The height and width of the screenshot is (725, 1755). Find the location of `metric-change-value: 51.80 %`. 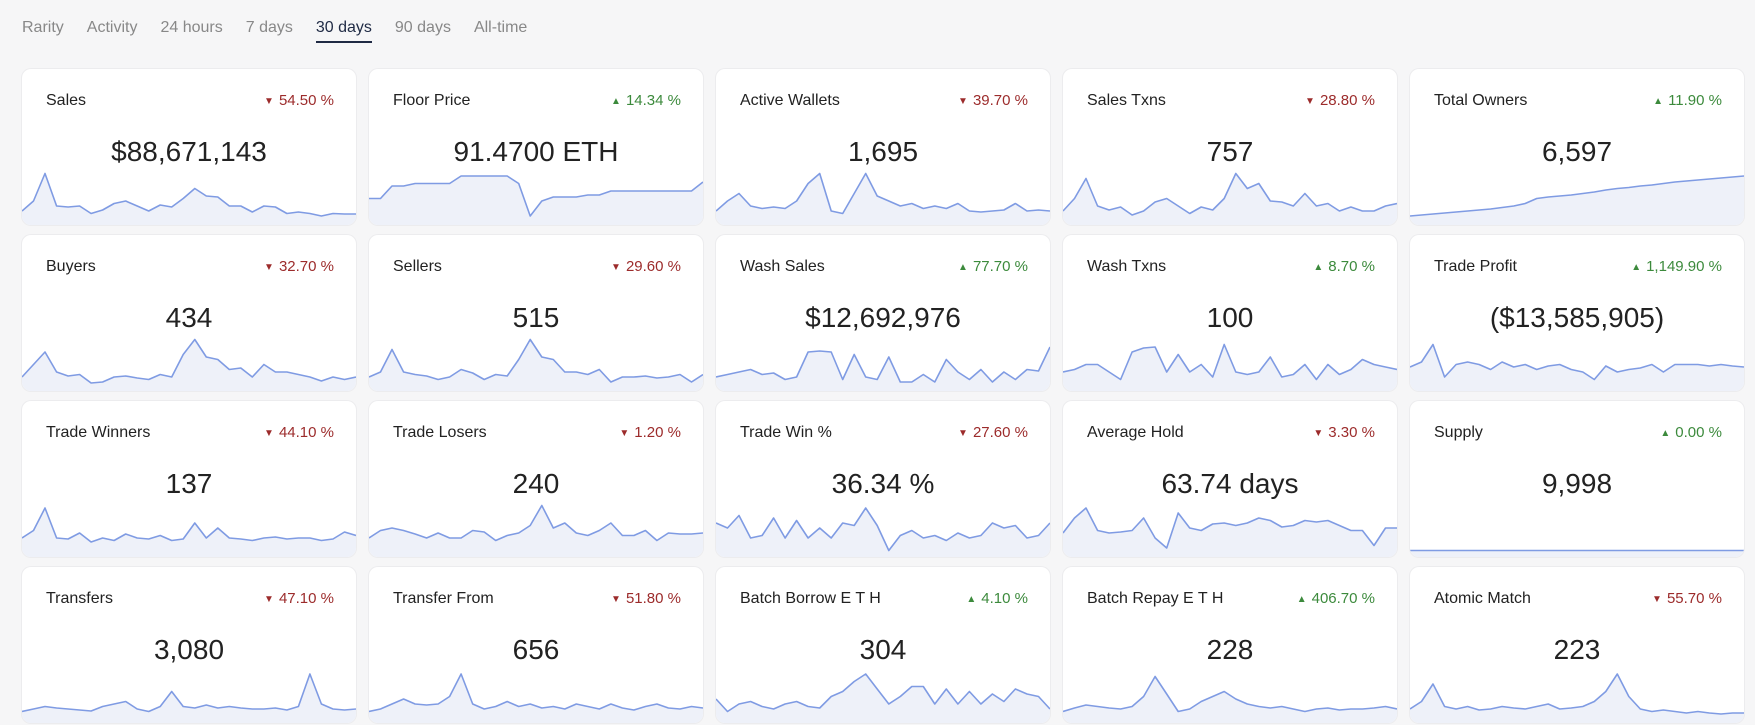

metric-change-value: 51.80 % is located at coordinates (653, 598).